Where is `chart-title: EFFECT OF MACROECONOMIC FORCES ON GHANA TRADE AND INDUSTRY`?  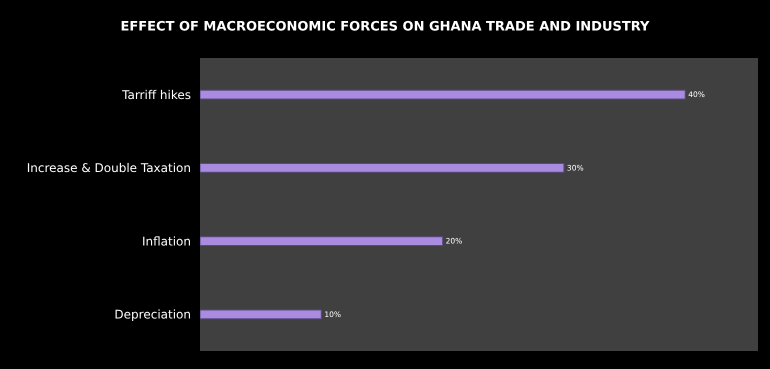 chart-title: EFFECT OF MACROECONOMIC FORCES ON GHANA TRADE AND INDUSTRY is located at coordinates (385, 26).